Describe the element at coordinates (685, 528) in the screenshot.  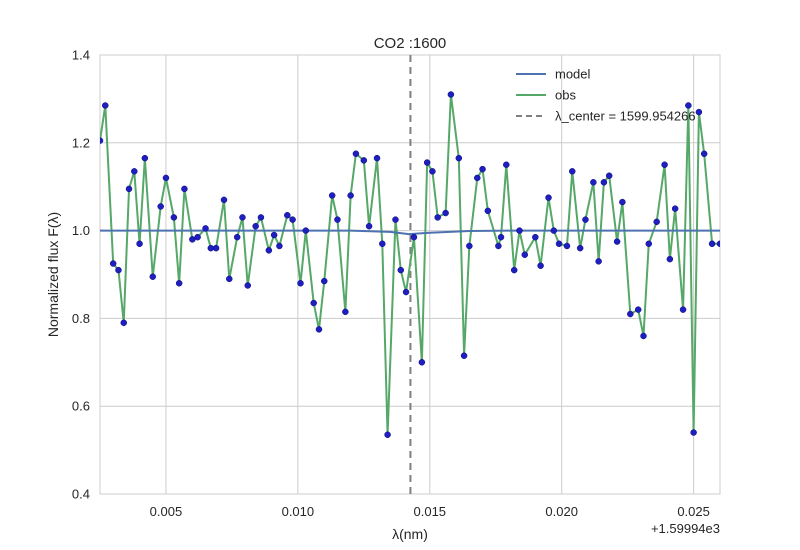
I see `x-offset-label: +1.59994e3` at that location.